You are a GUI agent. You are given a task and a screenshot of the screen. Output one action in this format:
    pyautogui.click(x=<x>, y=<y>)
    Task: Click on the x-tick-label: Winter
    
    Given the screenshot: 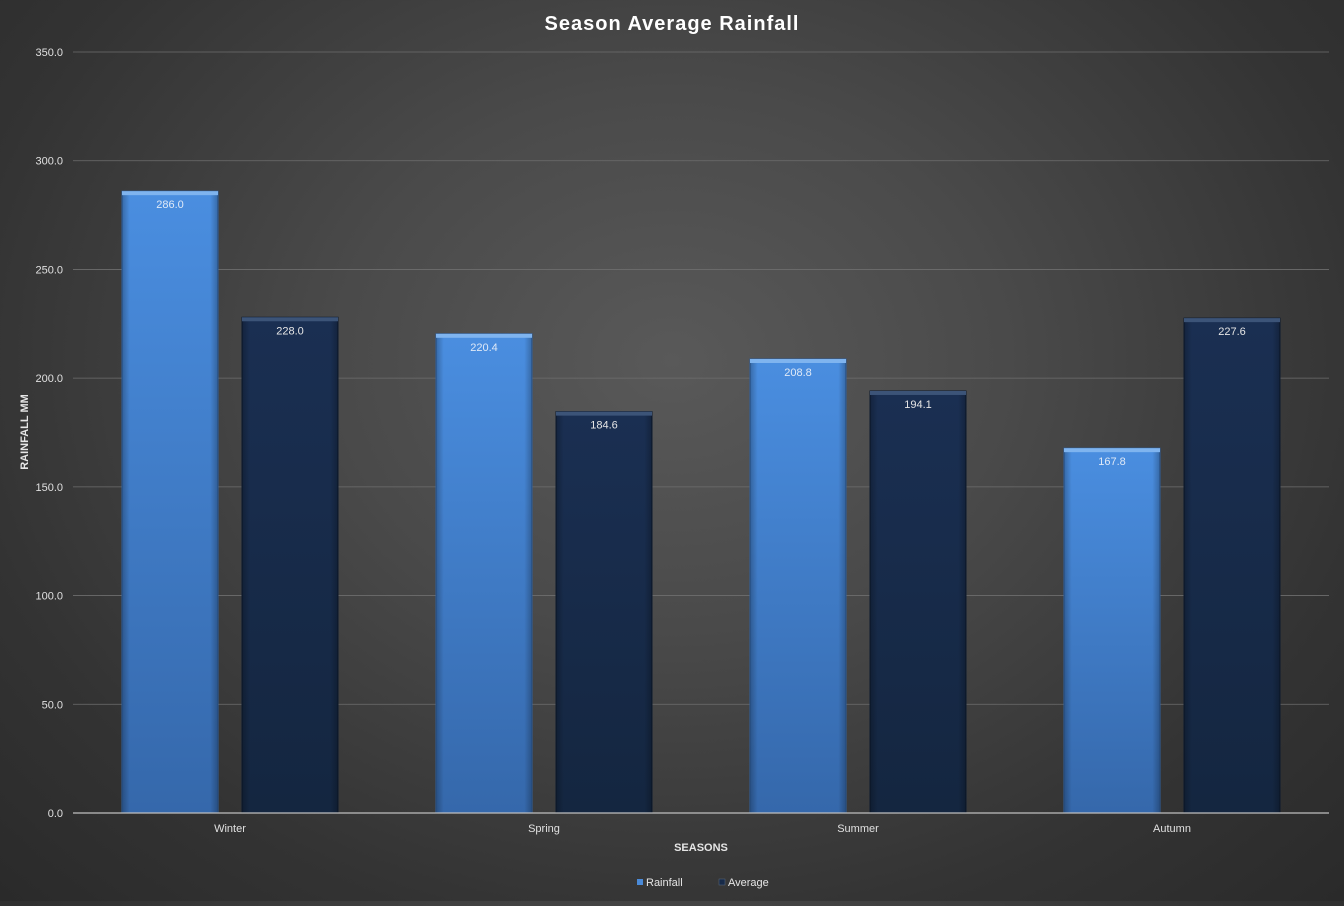 What is the action you would take?
    pyautogui.click(x=230, y=829)
    